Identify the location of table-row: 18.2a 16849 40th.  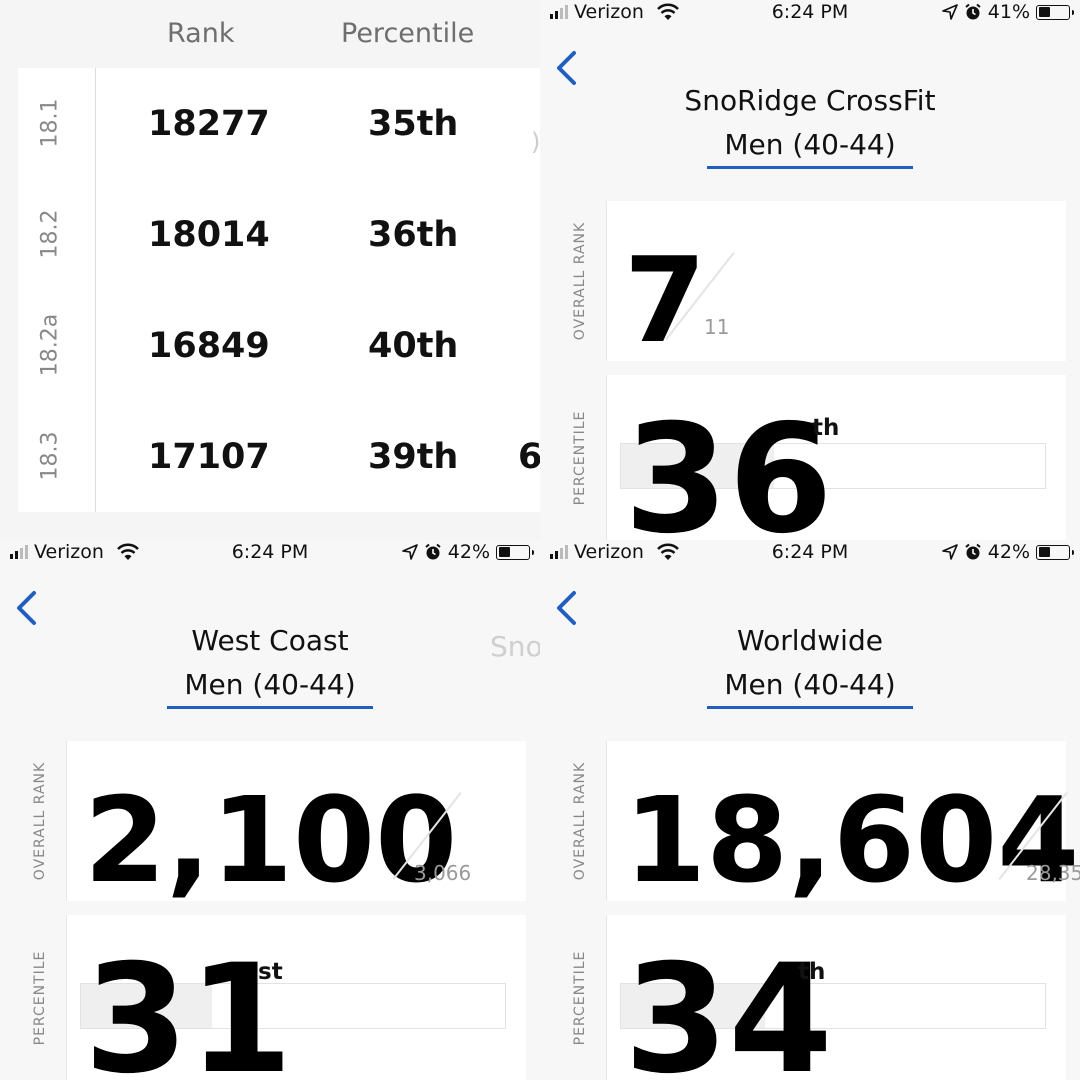
(279, 345).